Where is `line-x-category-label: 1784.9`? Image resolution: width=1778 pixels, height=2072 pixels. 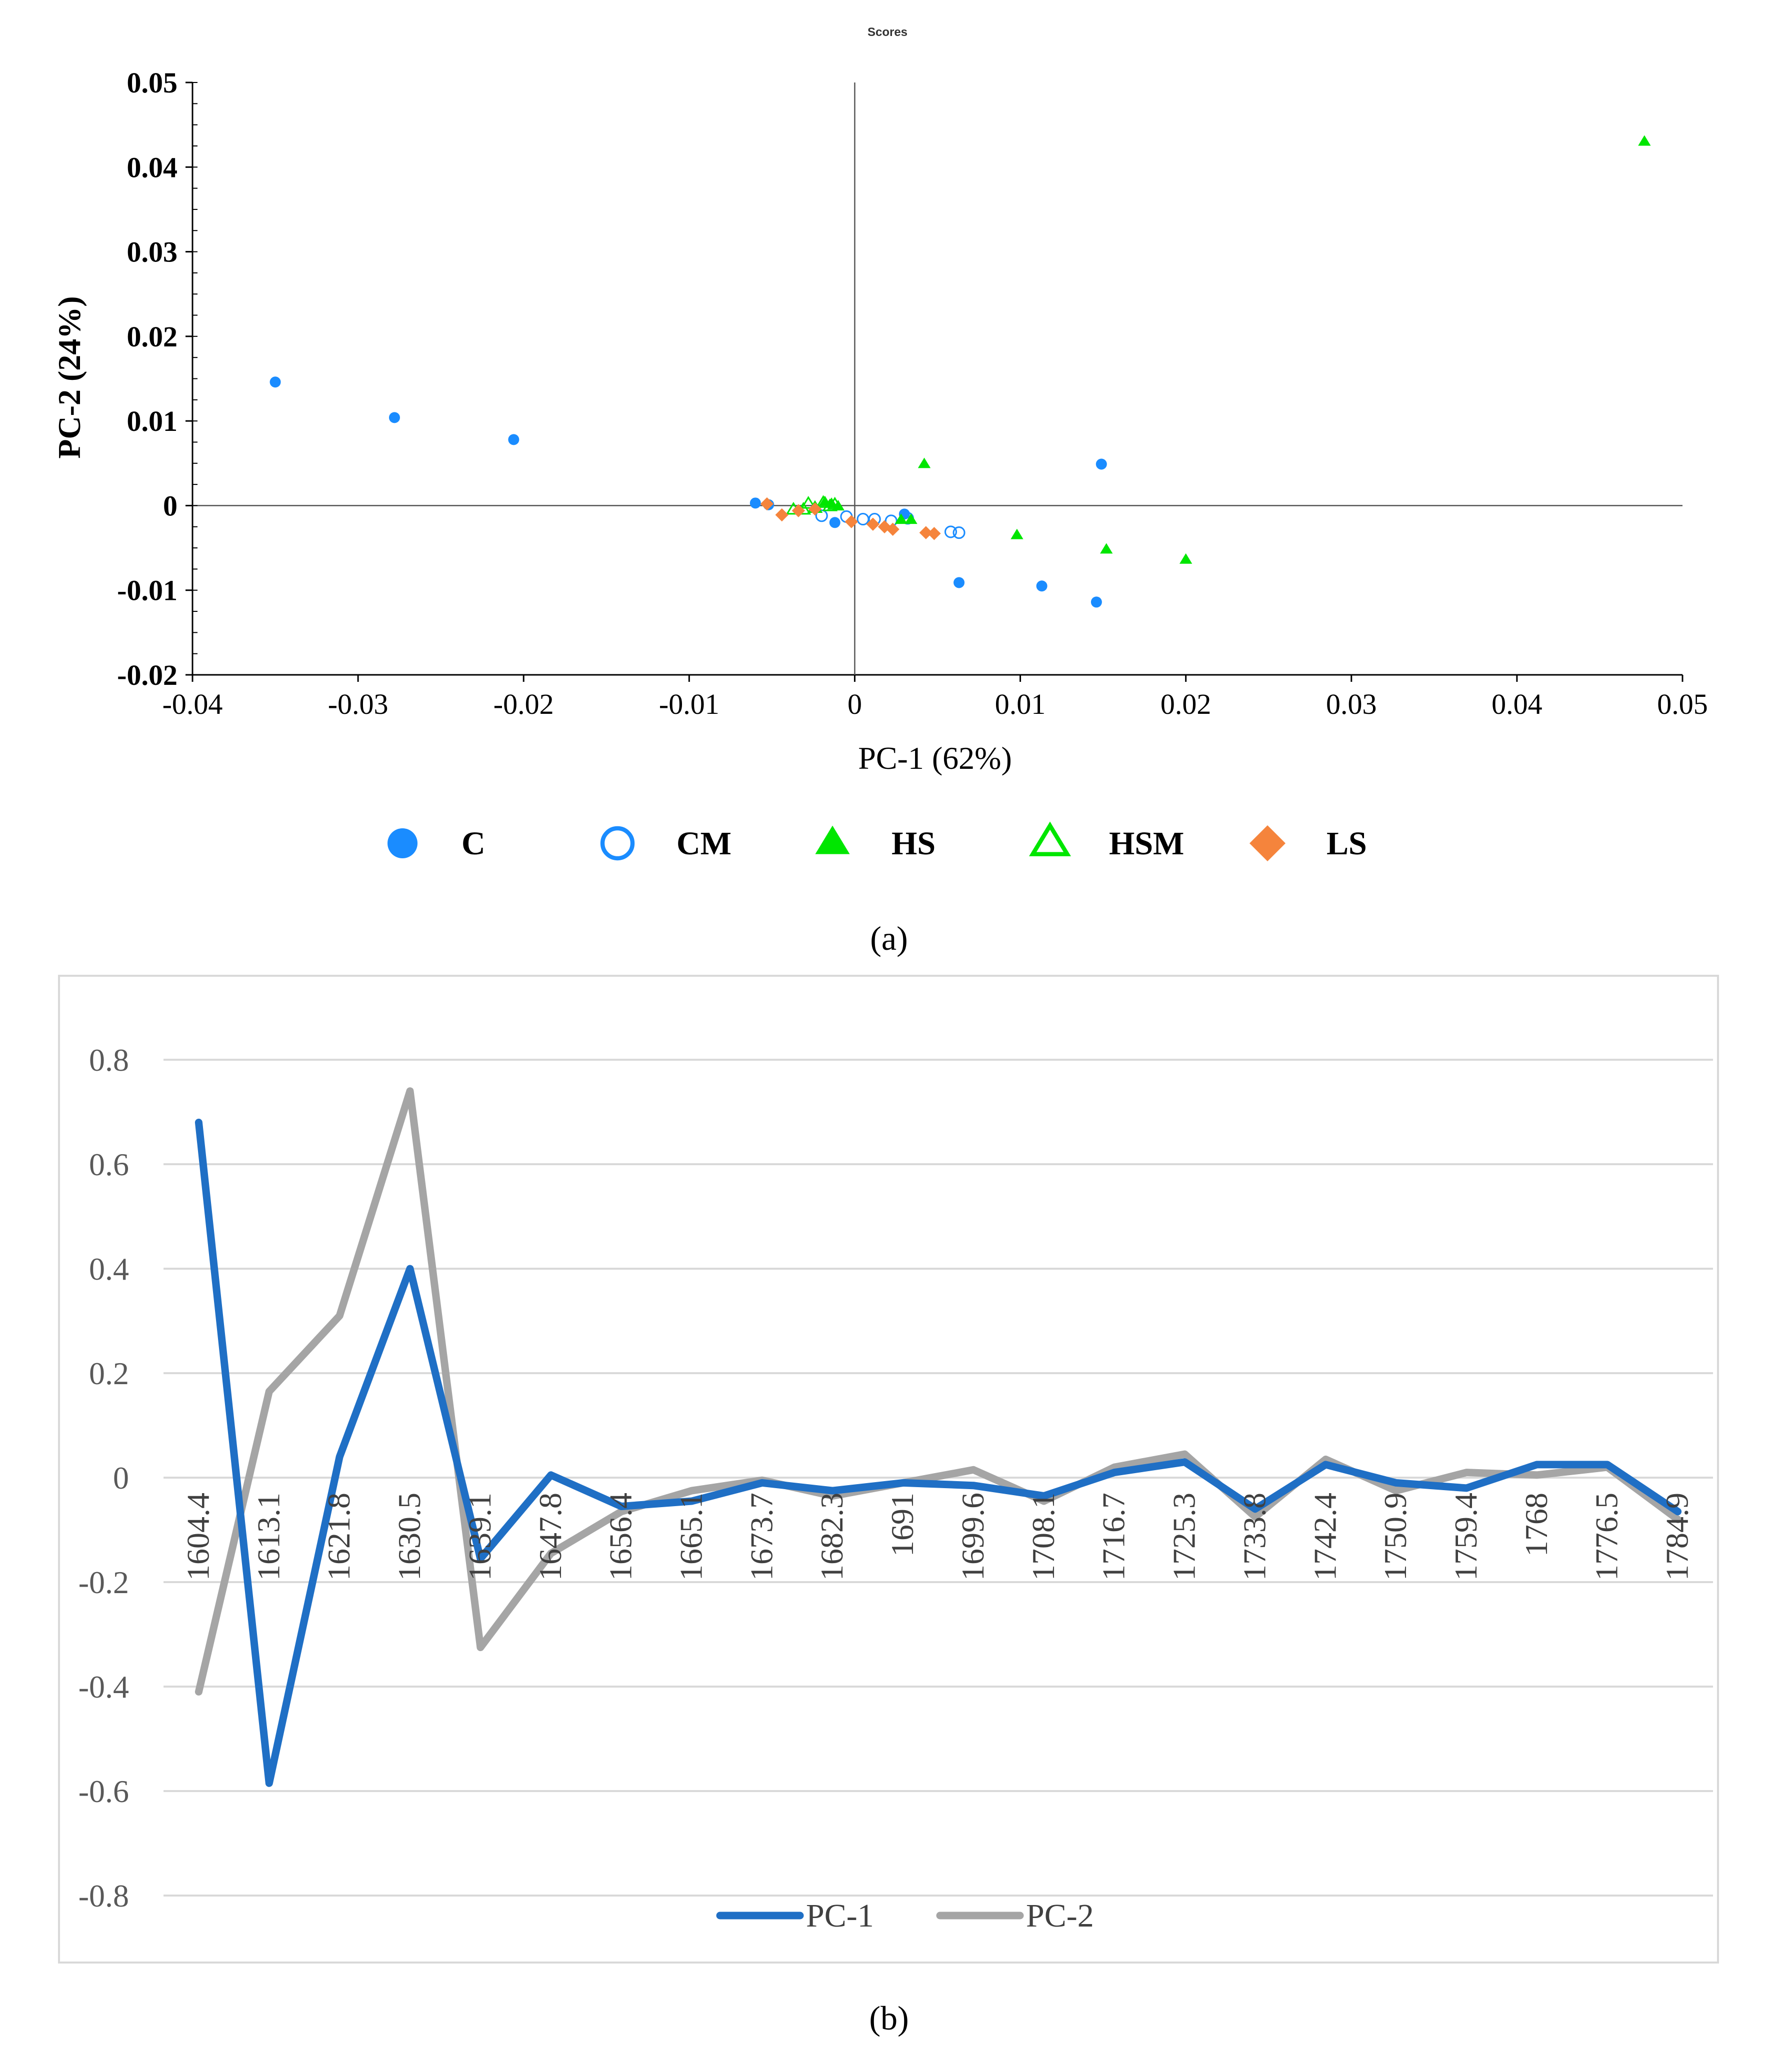
line-x-category-label: 1784.9 is located at coordinates (1677, 1537).